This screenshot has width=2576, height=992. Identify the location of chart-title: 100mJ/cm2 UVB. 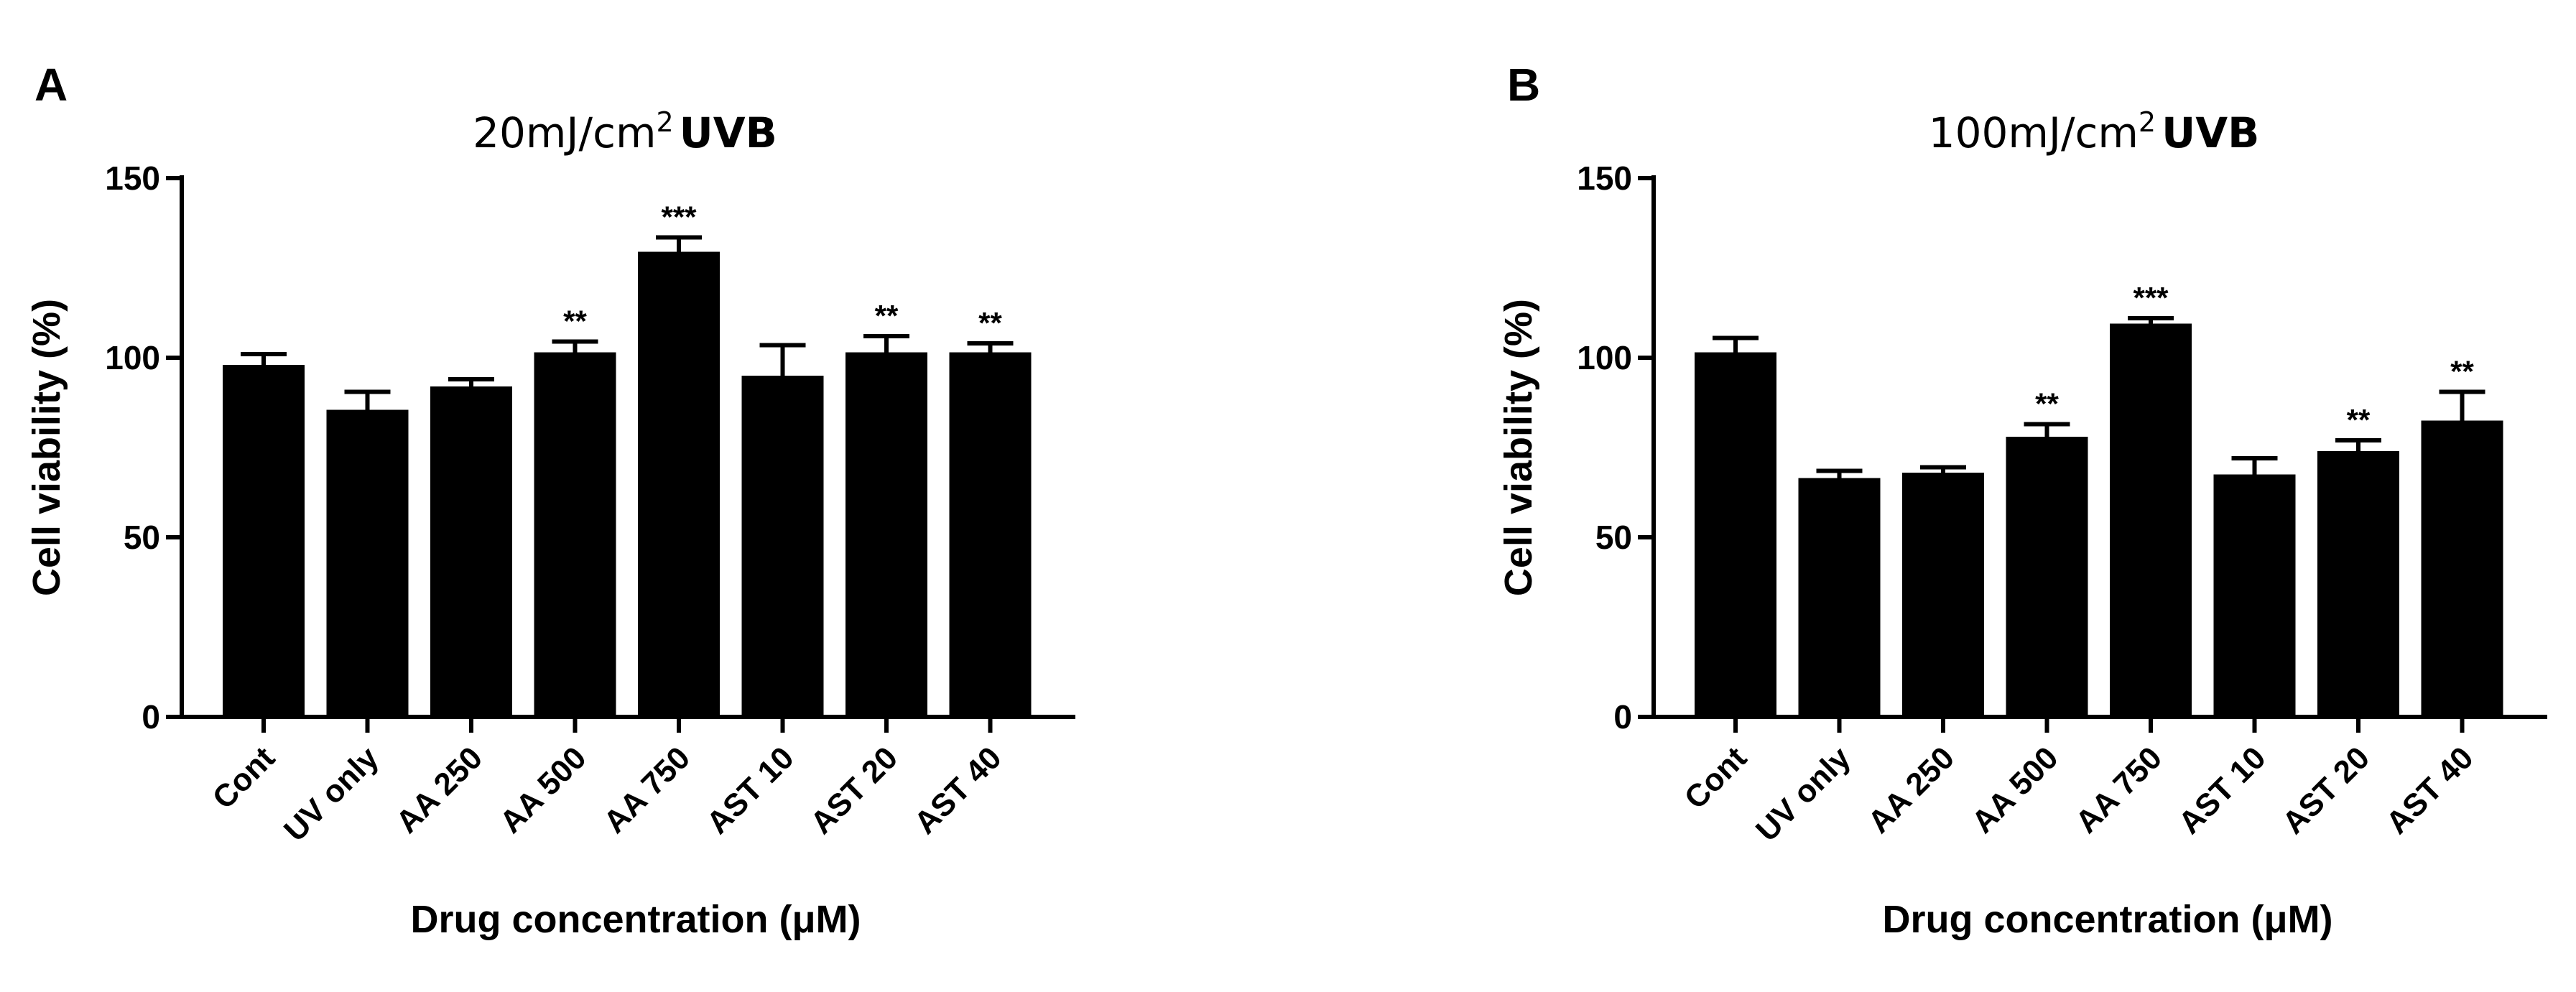
(2094, 131).